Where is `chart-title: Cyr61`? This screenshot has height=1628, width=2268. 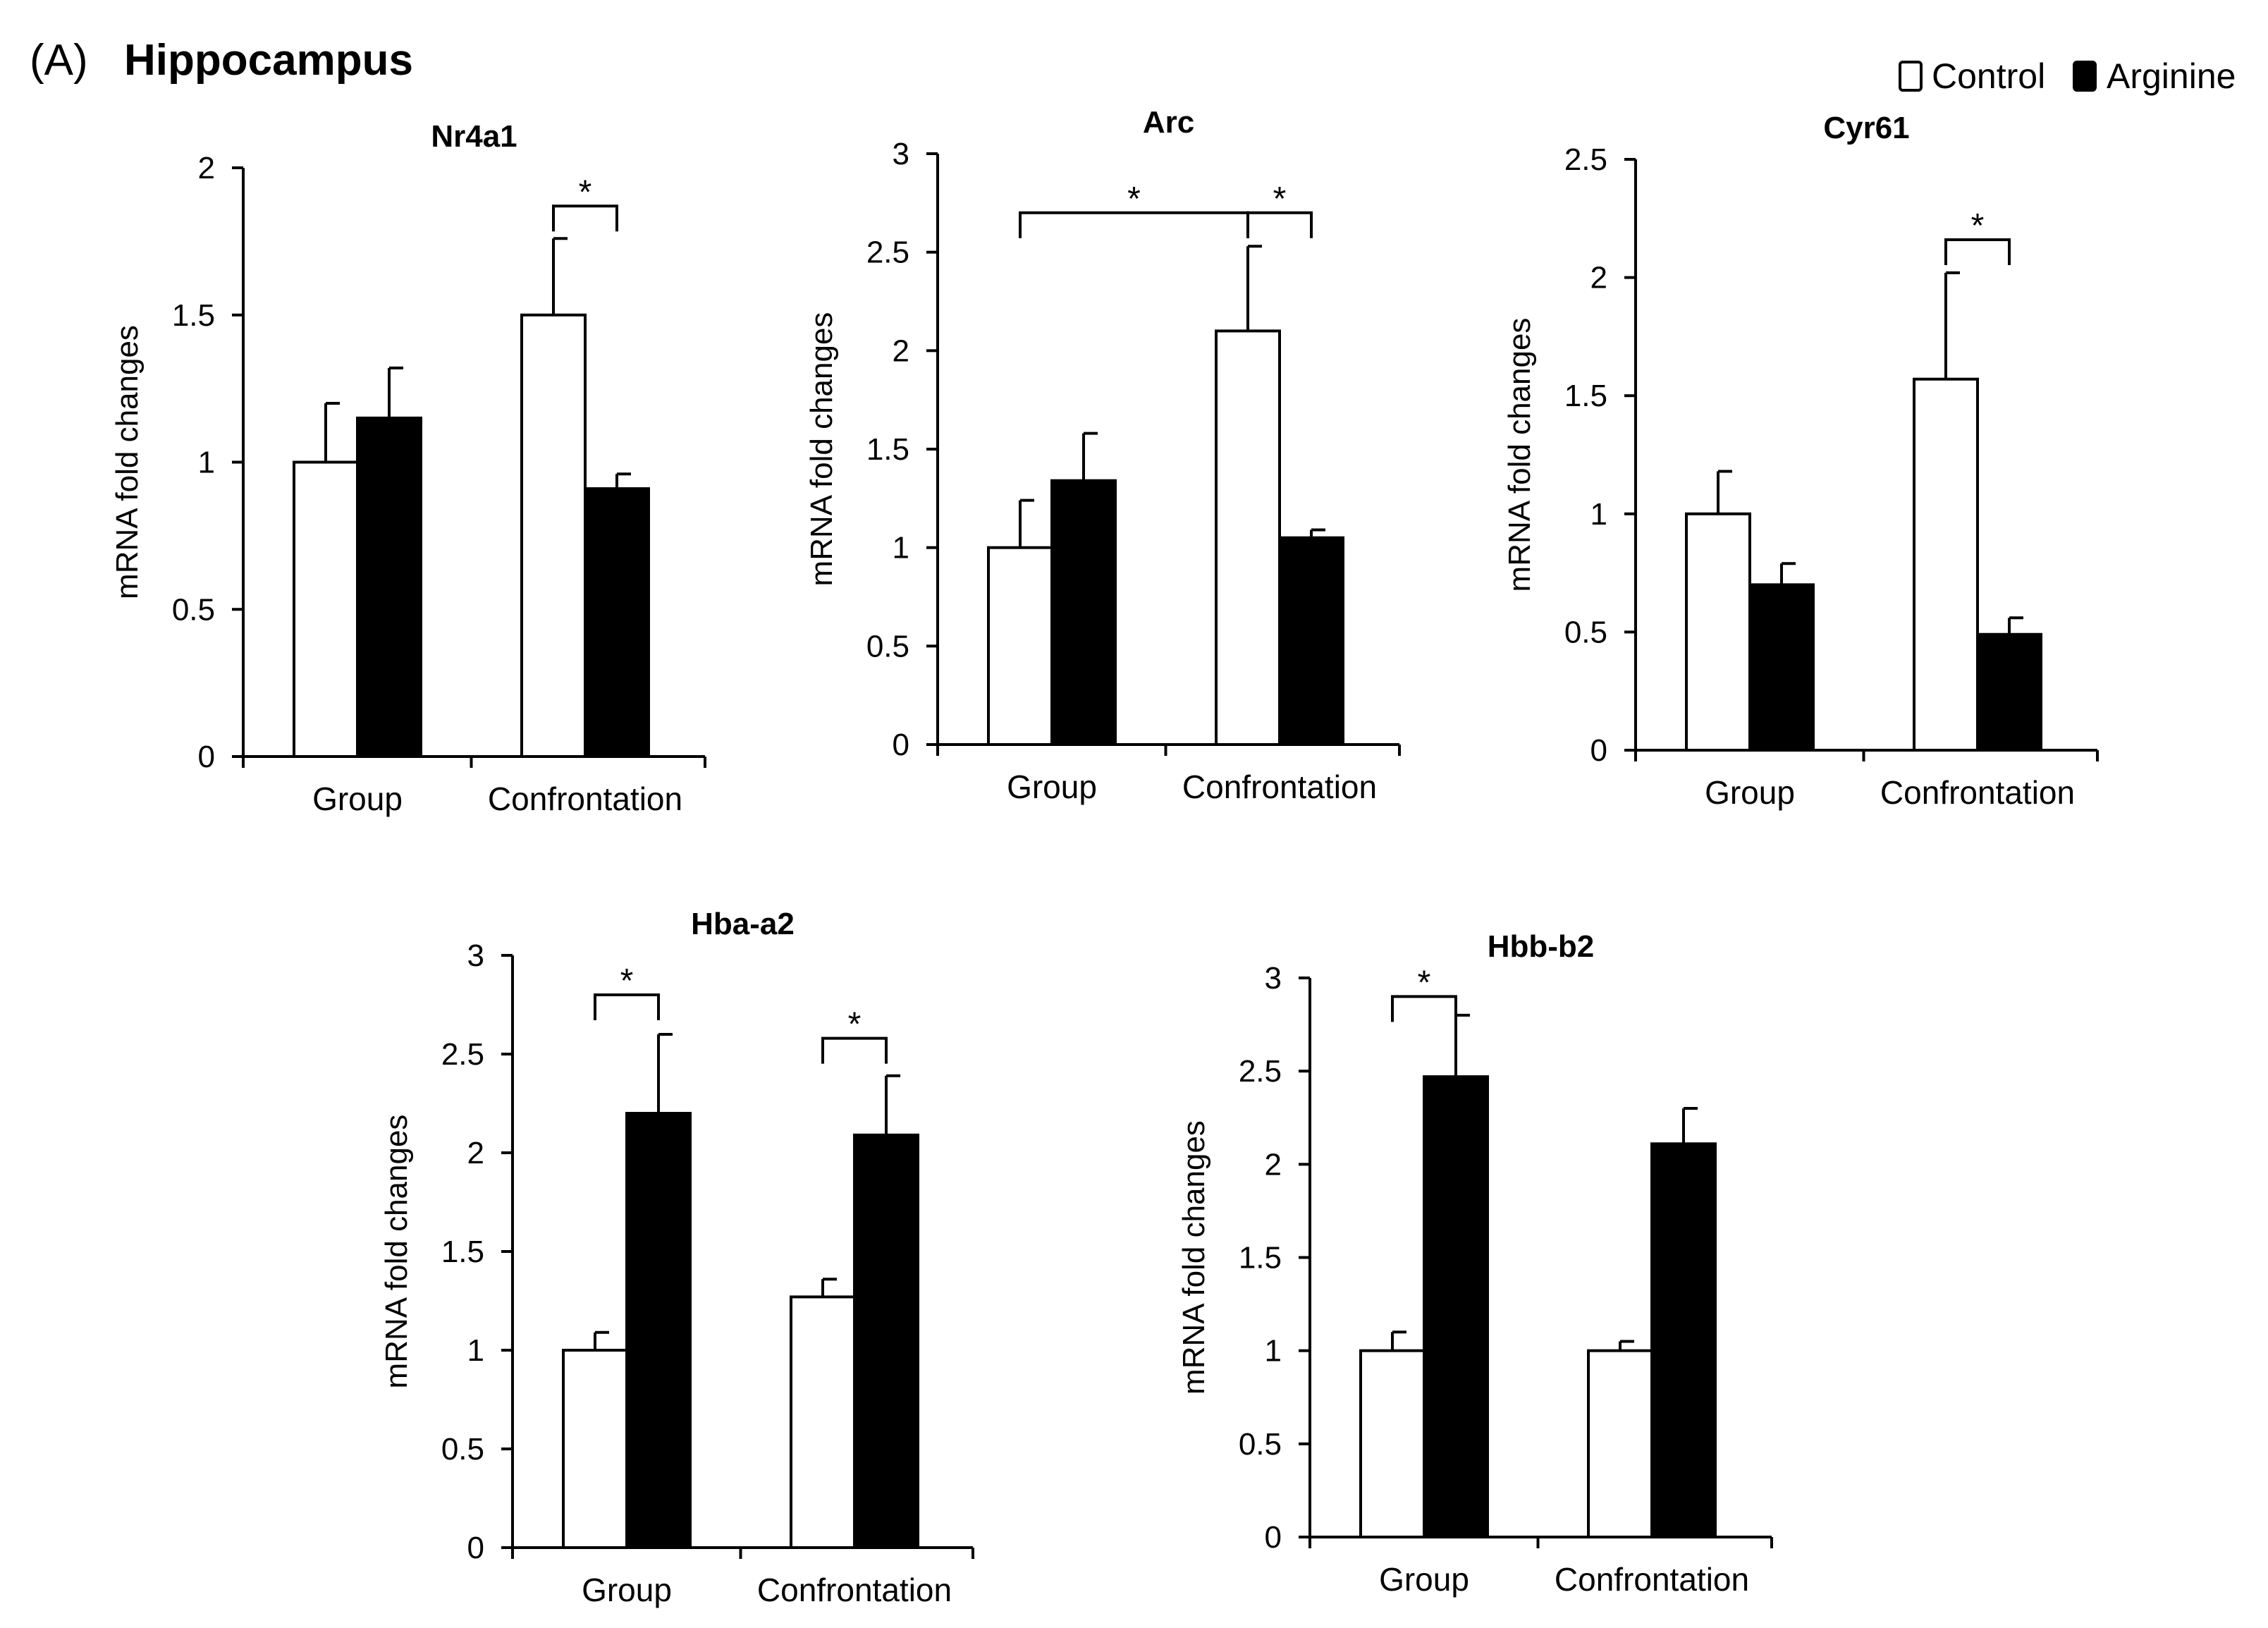
chart-title: Cyr61 is located at coordinates (1866, 128).